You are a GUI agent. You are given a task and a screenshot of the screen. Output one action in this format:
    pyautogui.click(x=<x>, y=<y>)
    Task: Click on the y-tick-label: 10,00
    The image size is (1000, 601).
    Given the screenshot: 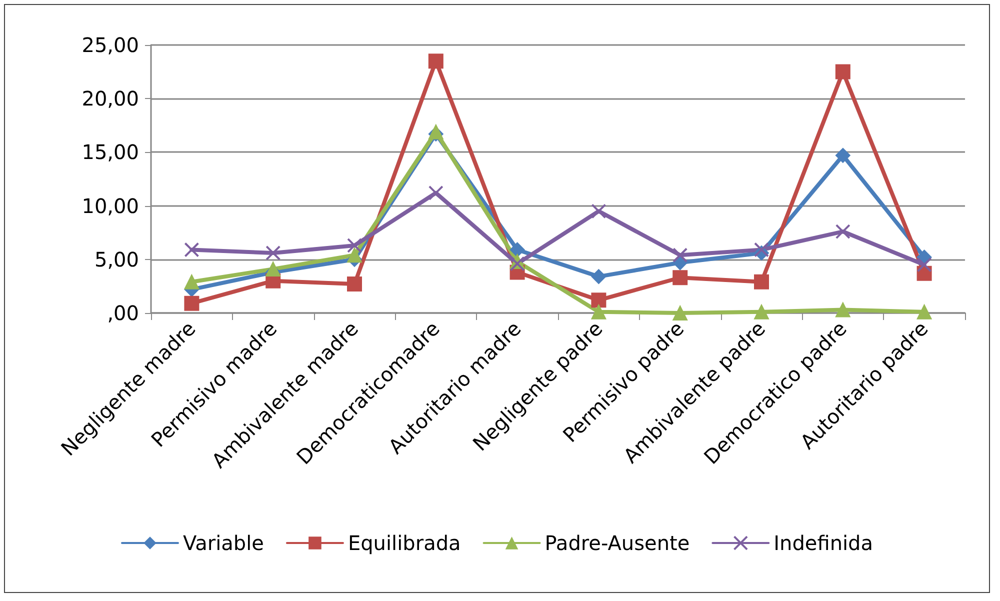 What is the action you would take?
    pyautogui.click(x=110, y=206)
    